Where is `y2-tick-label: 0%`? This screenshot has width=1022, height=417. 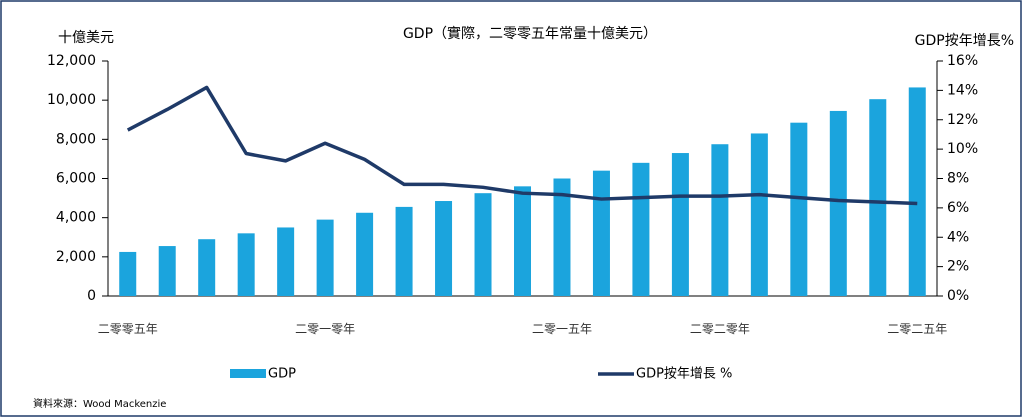
y2-tick-label: 0% is located at coordinates (958, 296).